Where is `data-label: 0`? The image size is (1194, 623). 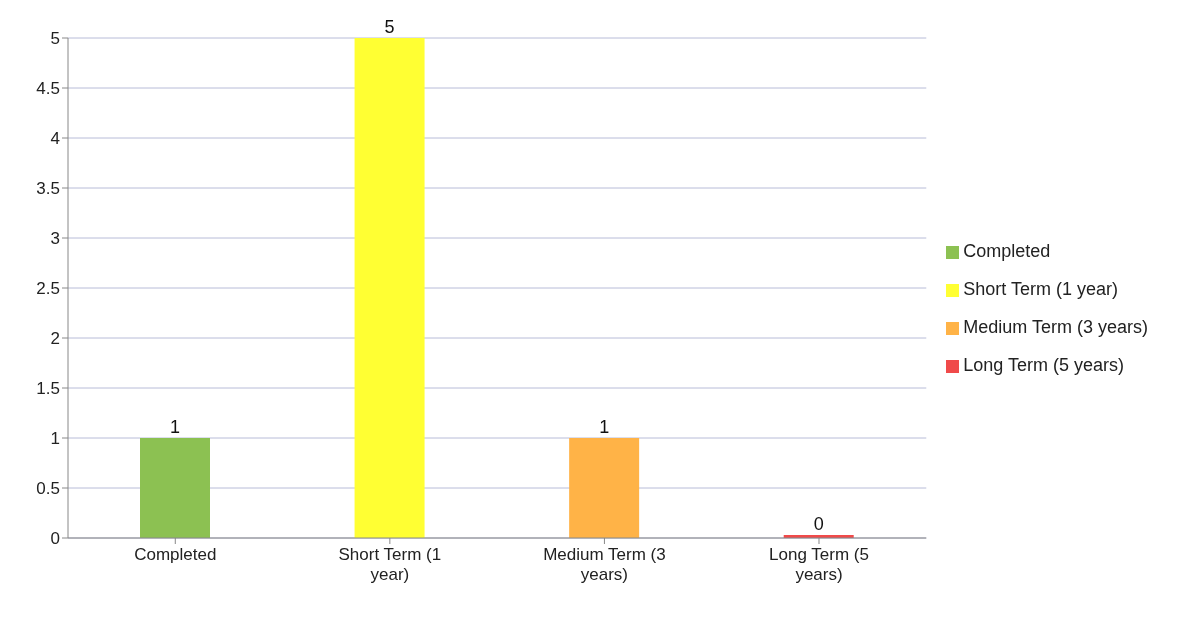
data-label: 0 is located at coordinates (818, 524).